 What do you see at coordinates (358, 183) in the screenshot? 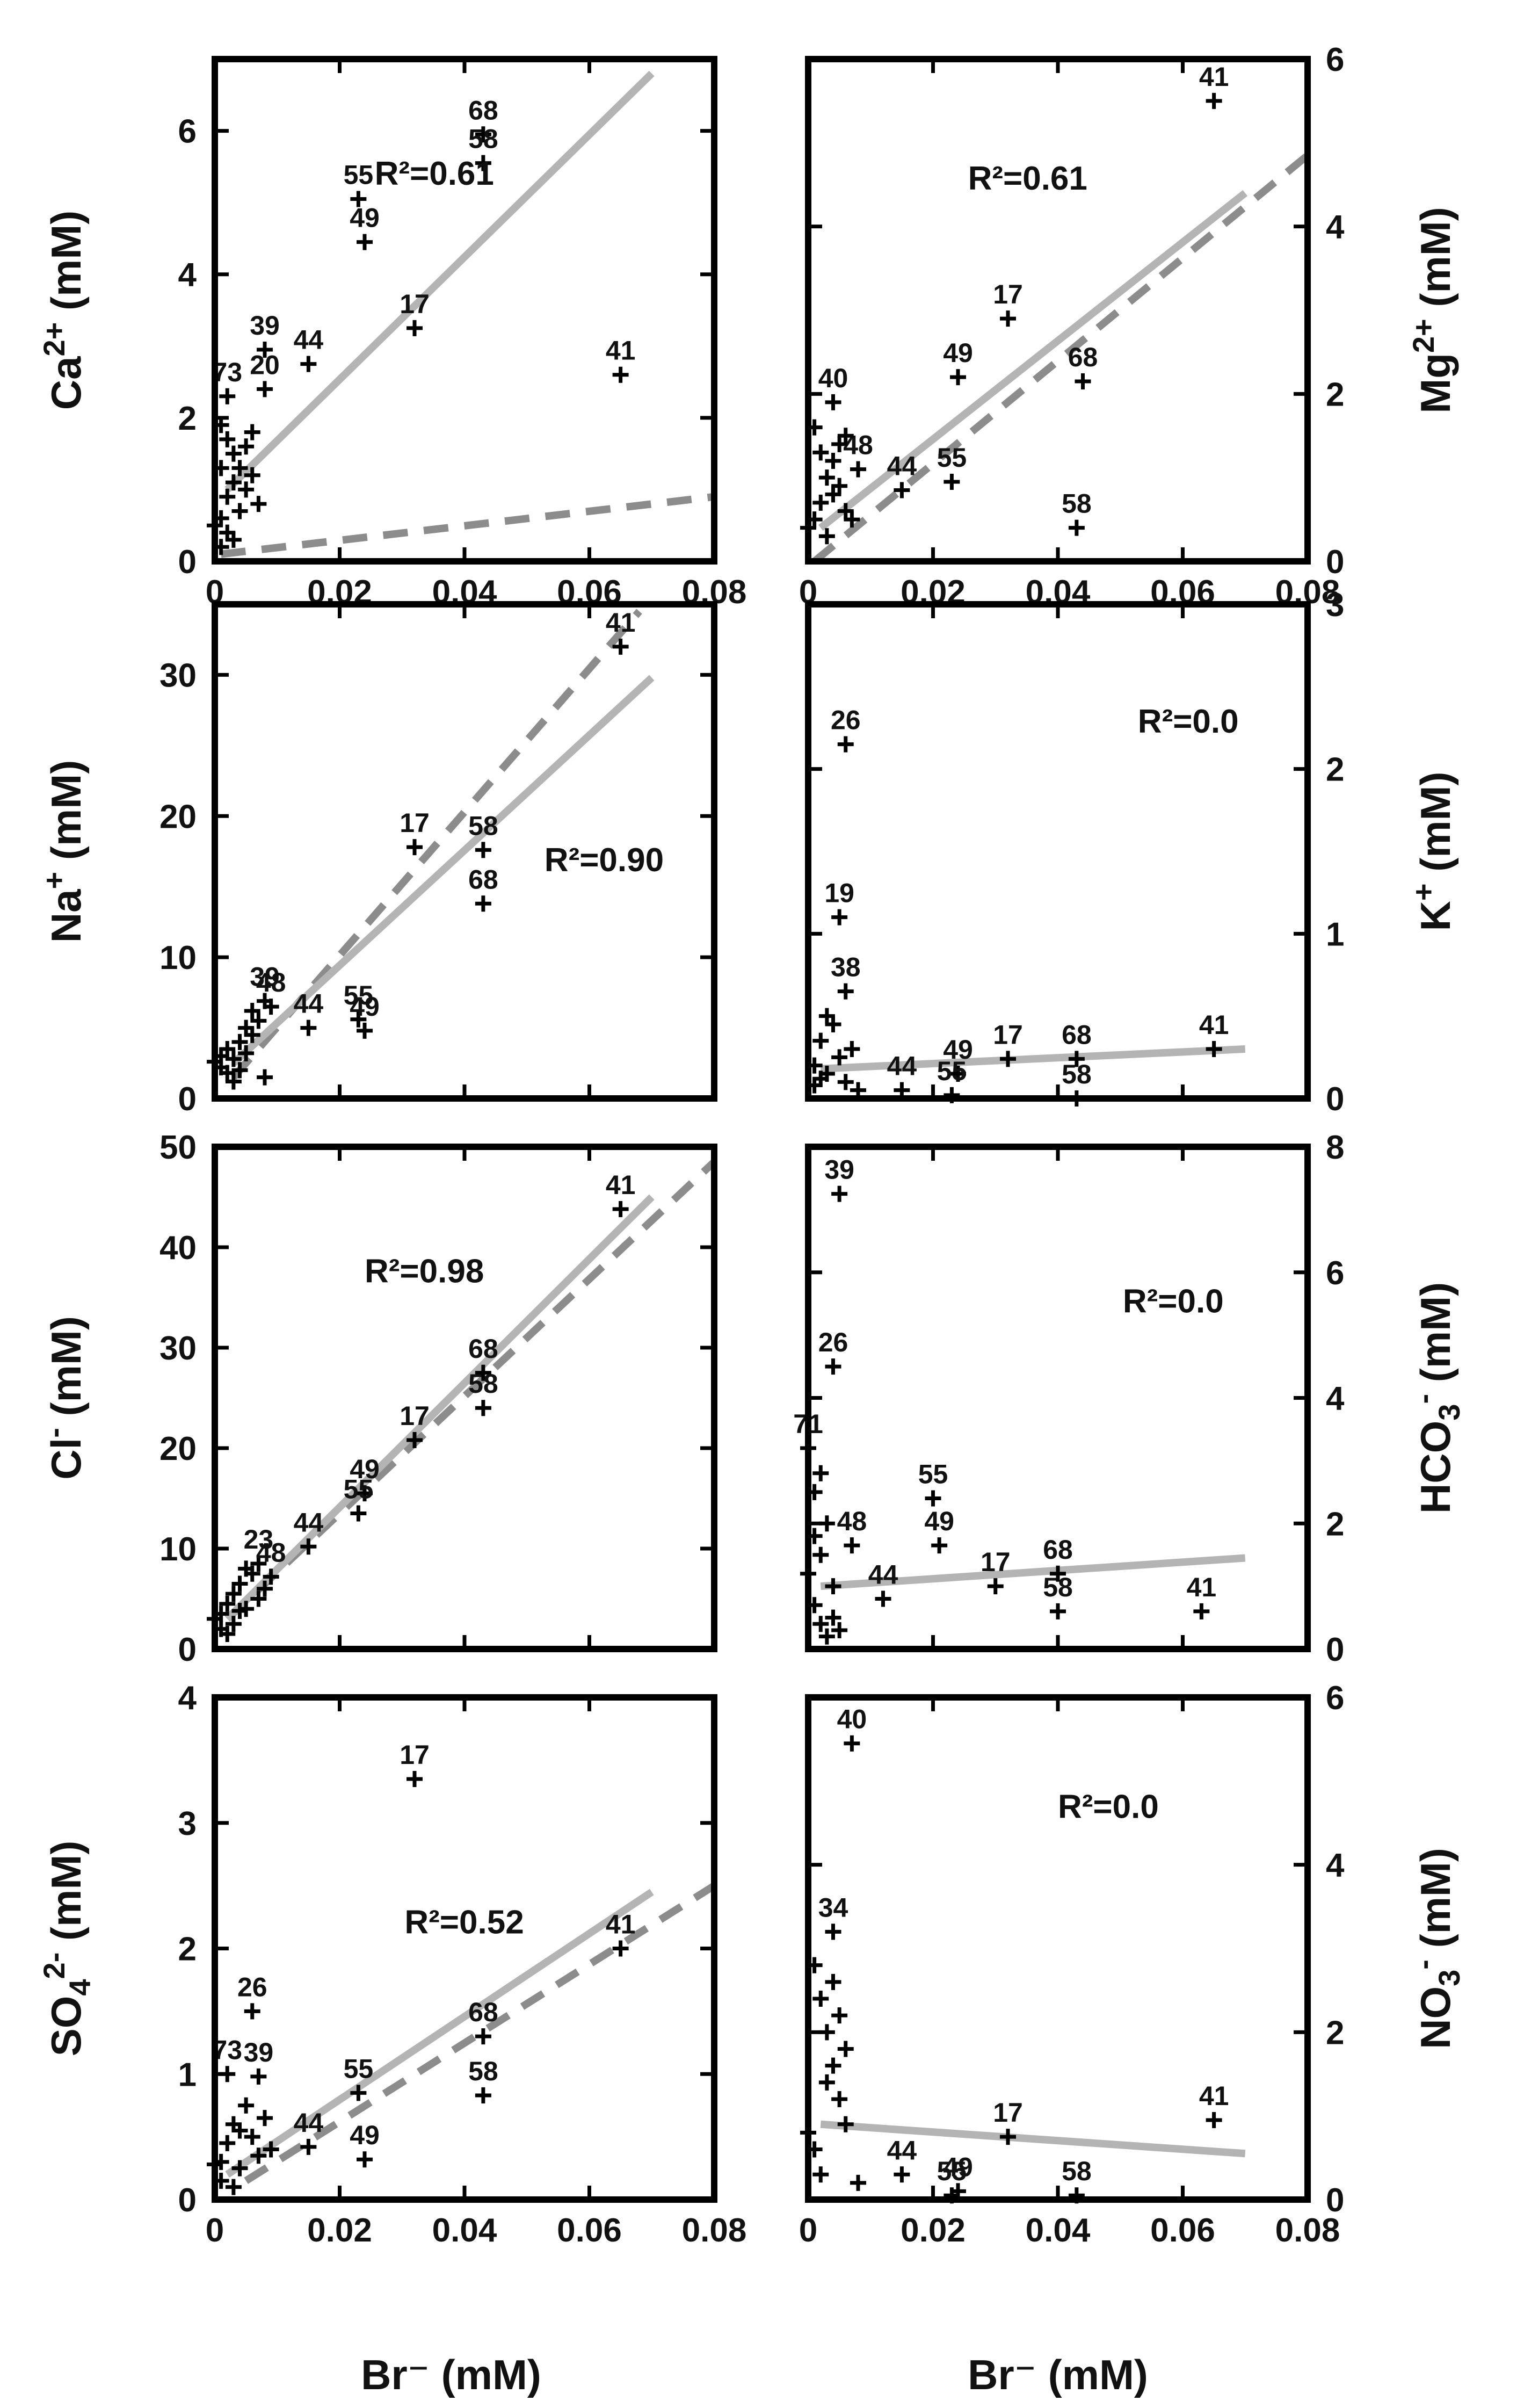
I see `ca-point-2: 55` at bounding box center [358, 183].